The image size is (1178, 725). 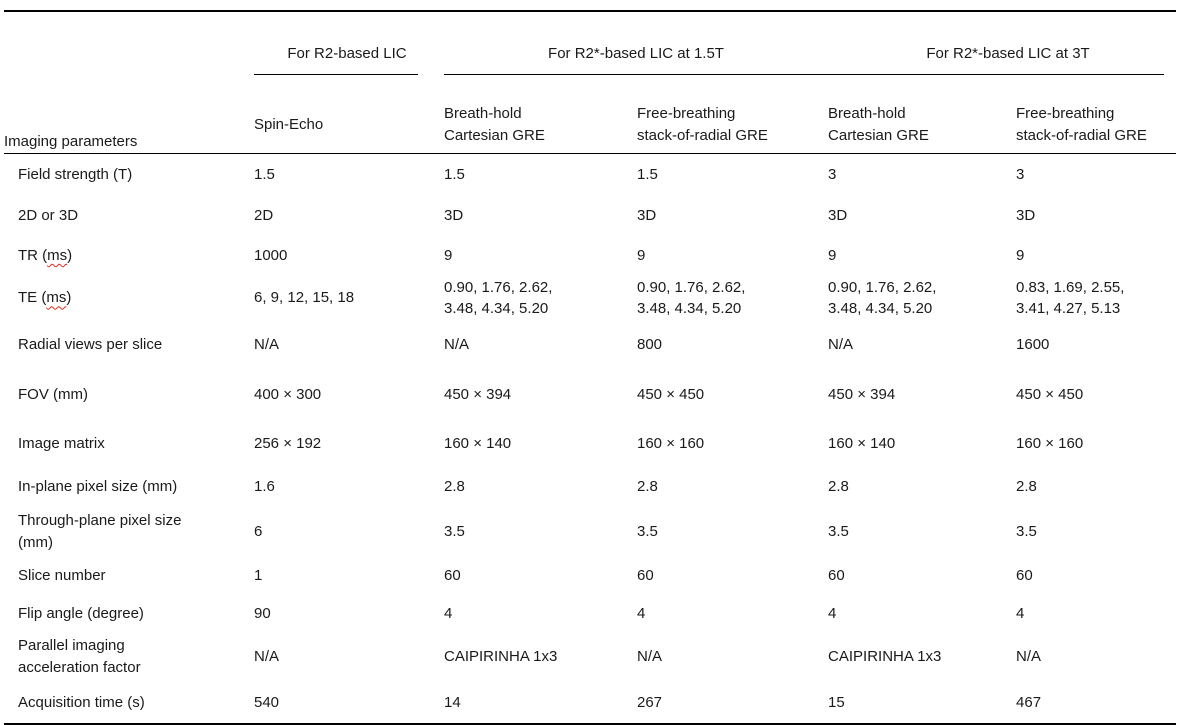 I want to click on row-param-label: Slice number, so click(x=62, y=576).